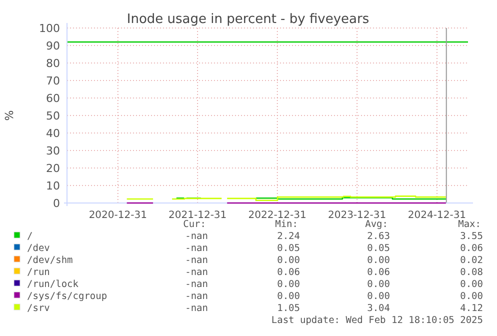 The image size is (497, 336). Describe the element at coordinates (378, 236) in the screenshot. I see `text: 2.63` at that location.